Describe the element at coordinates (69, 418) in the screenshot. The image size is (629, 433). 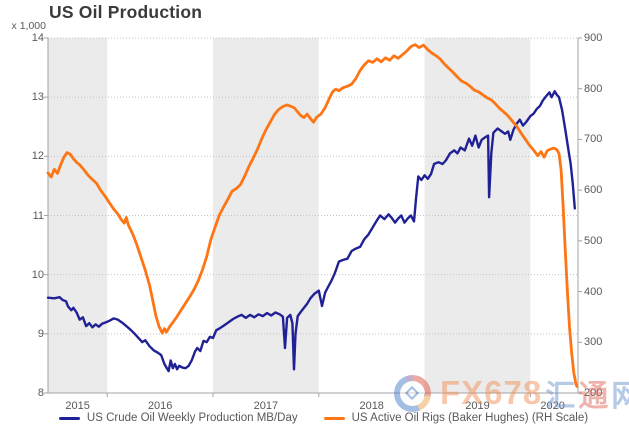
I see `production-line-marker-icon` at that location.